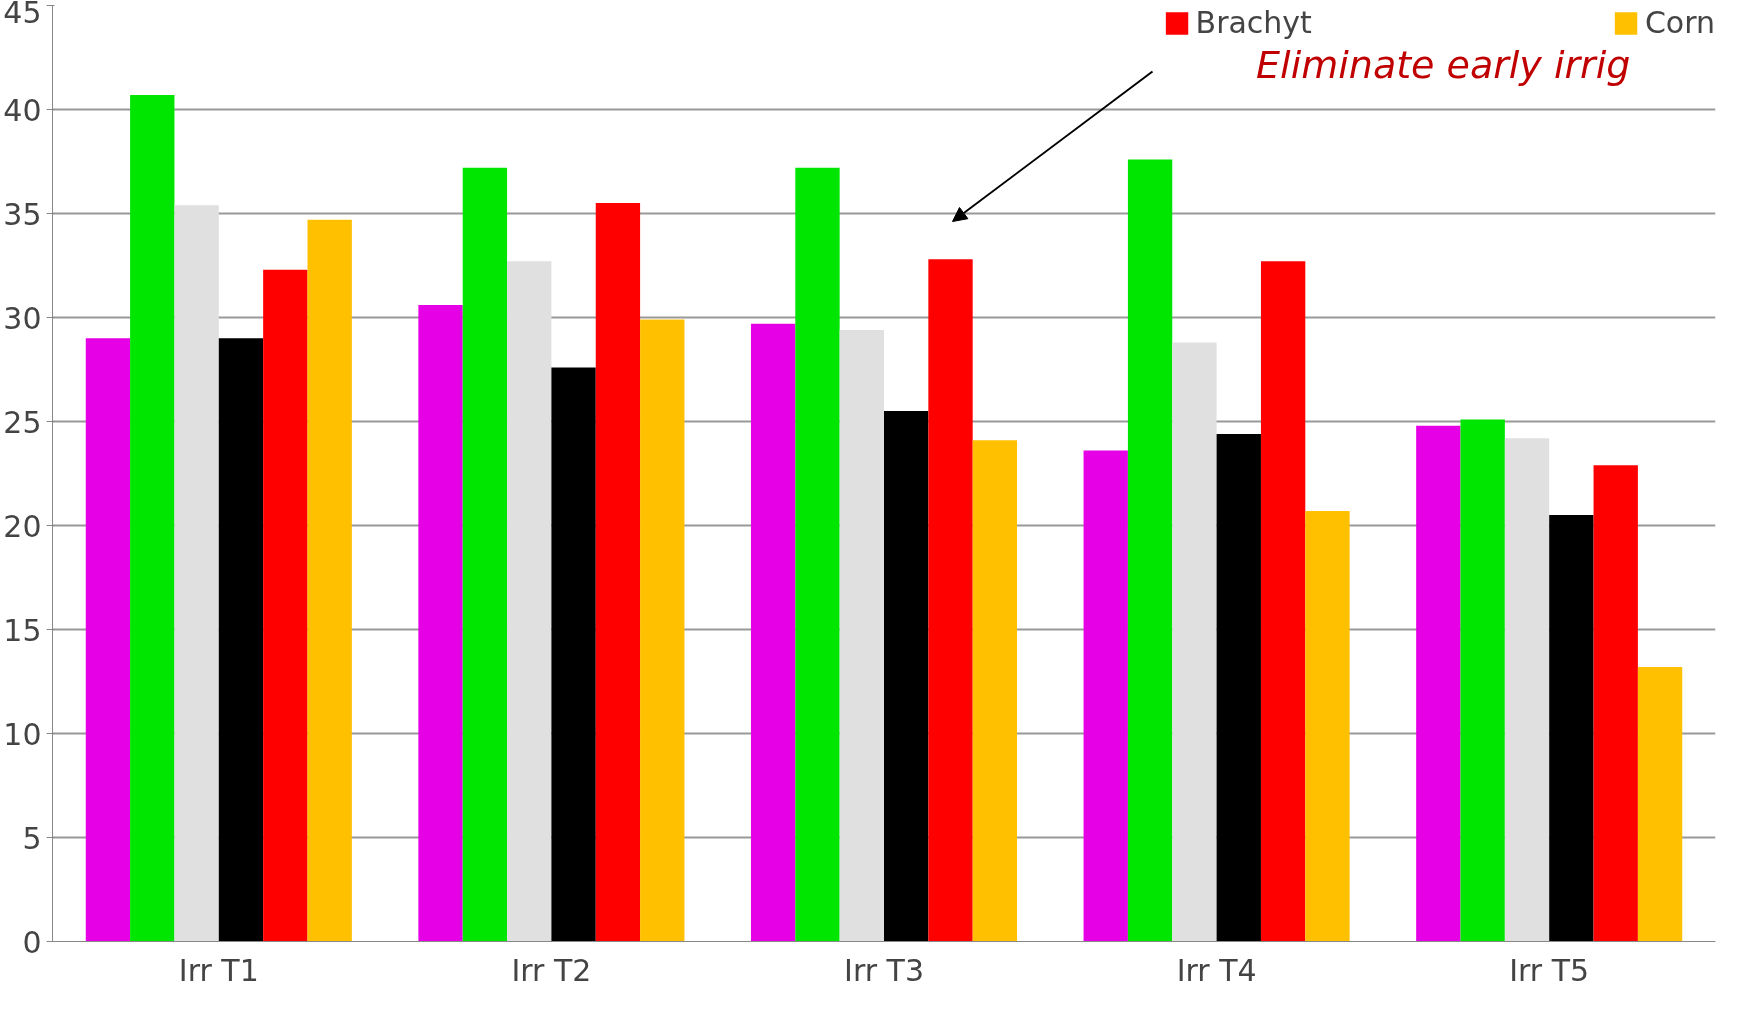 This screenshot has height=1012, width=1743. I want to click on x-tick-label: Irr T2, so click(551, 970).